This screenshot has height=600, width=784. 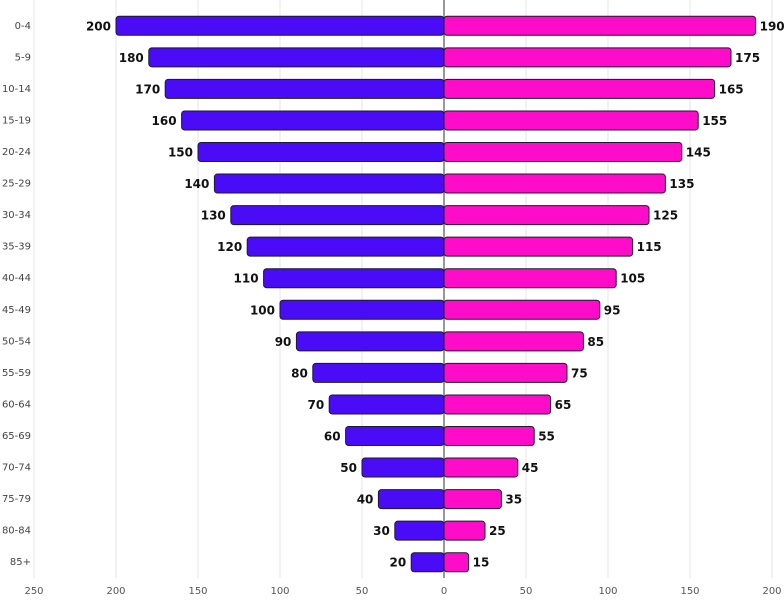 What do you see at coordinates (681, 184) in the screenshot?
I see `value-label: 135` at bounding box center [681, 184].